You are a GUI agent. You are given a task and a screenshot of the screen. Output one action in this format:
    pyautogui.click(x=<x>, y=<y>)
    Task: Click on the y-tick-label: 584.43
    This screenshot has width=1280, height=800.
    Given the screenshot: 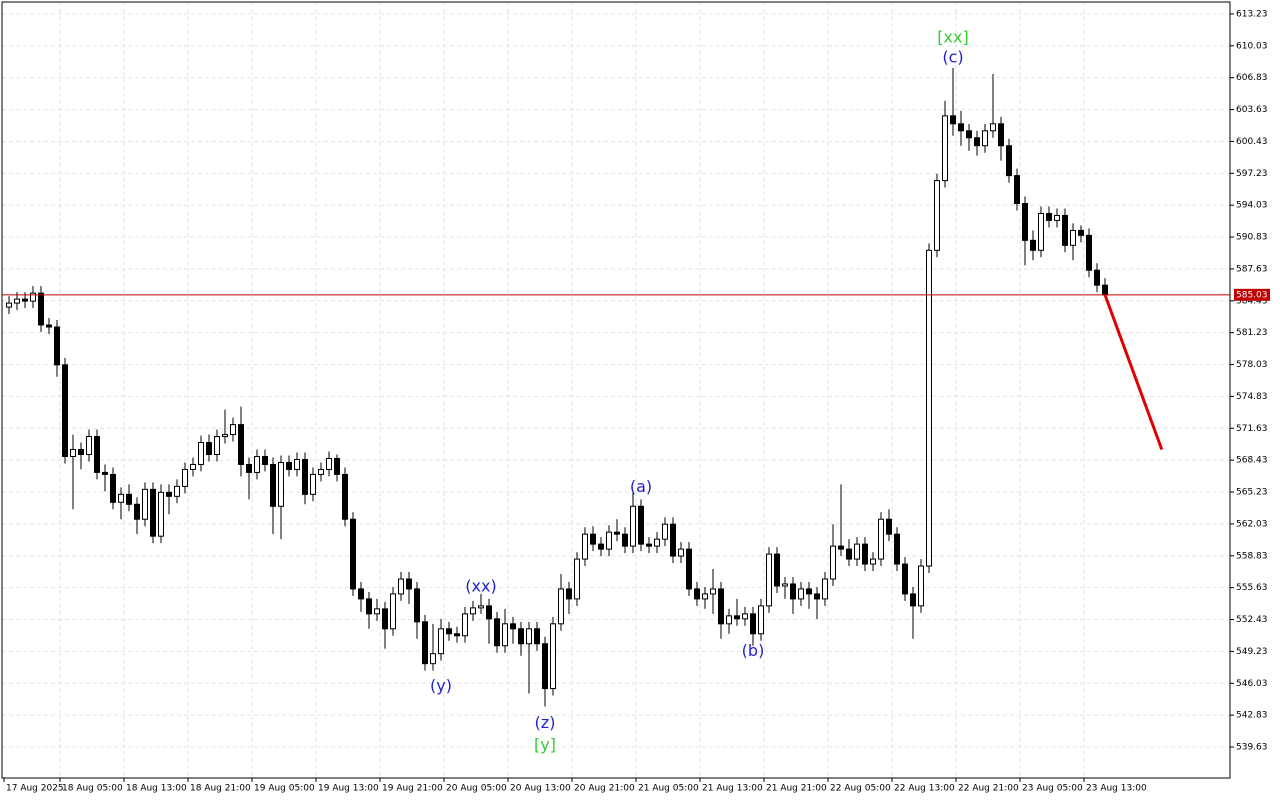 What is the action you would take?
    pyautogui.click(x=1252, y=301)
    